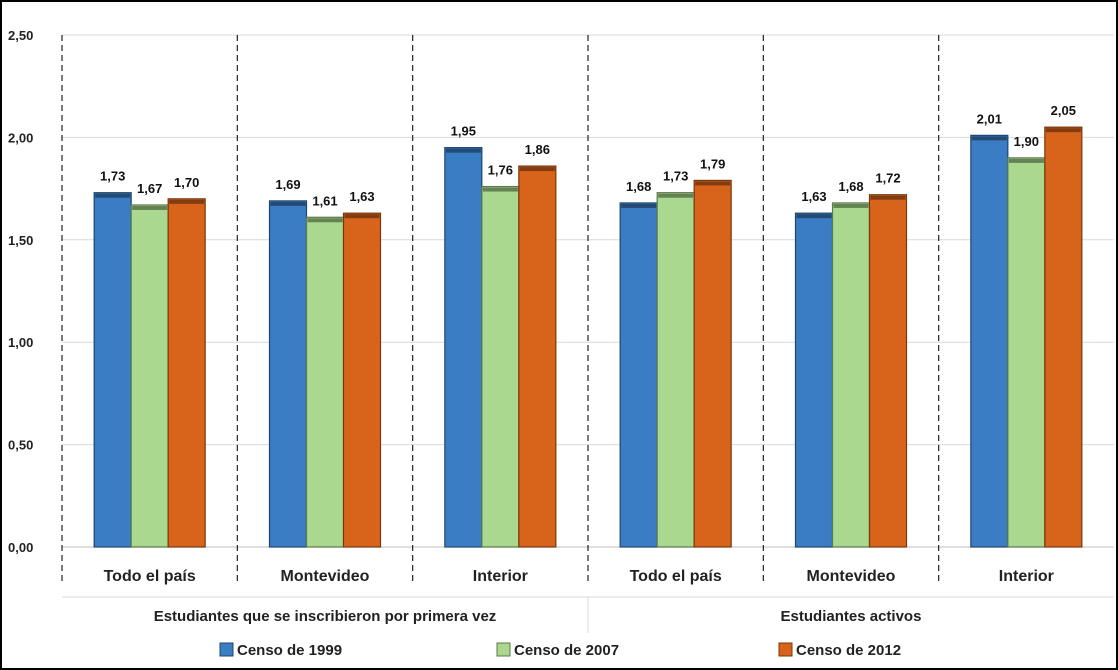 This screenshot has width=1118, height=670. Describe the element at coordinates (20, 137) in the screenshot. I see `y-tick-label: 2,00` at that location.